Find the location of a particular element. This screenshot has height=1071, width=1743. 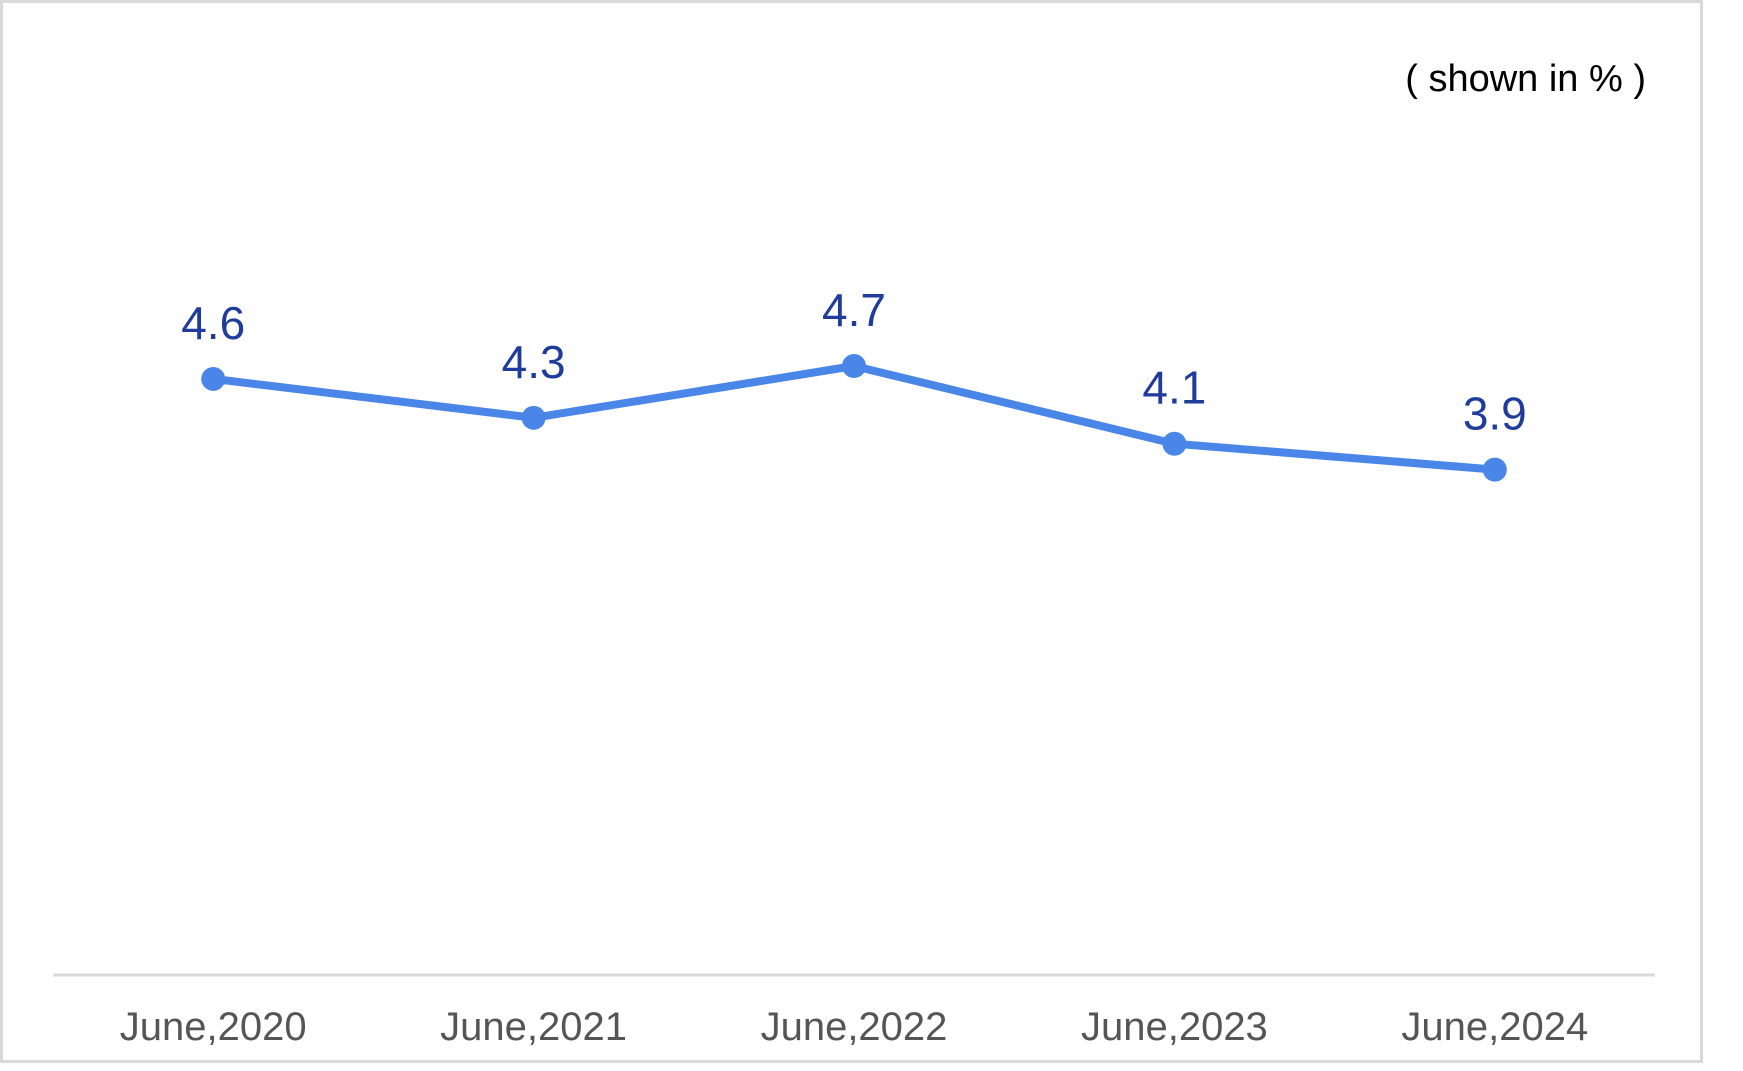

data-label: 4.6 is located at coordinates (213, 323).